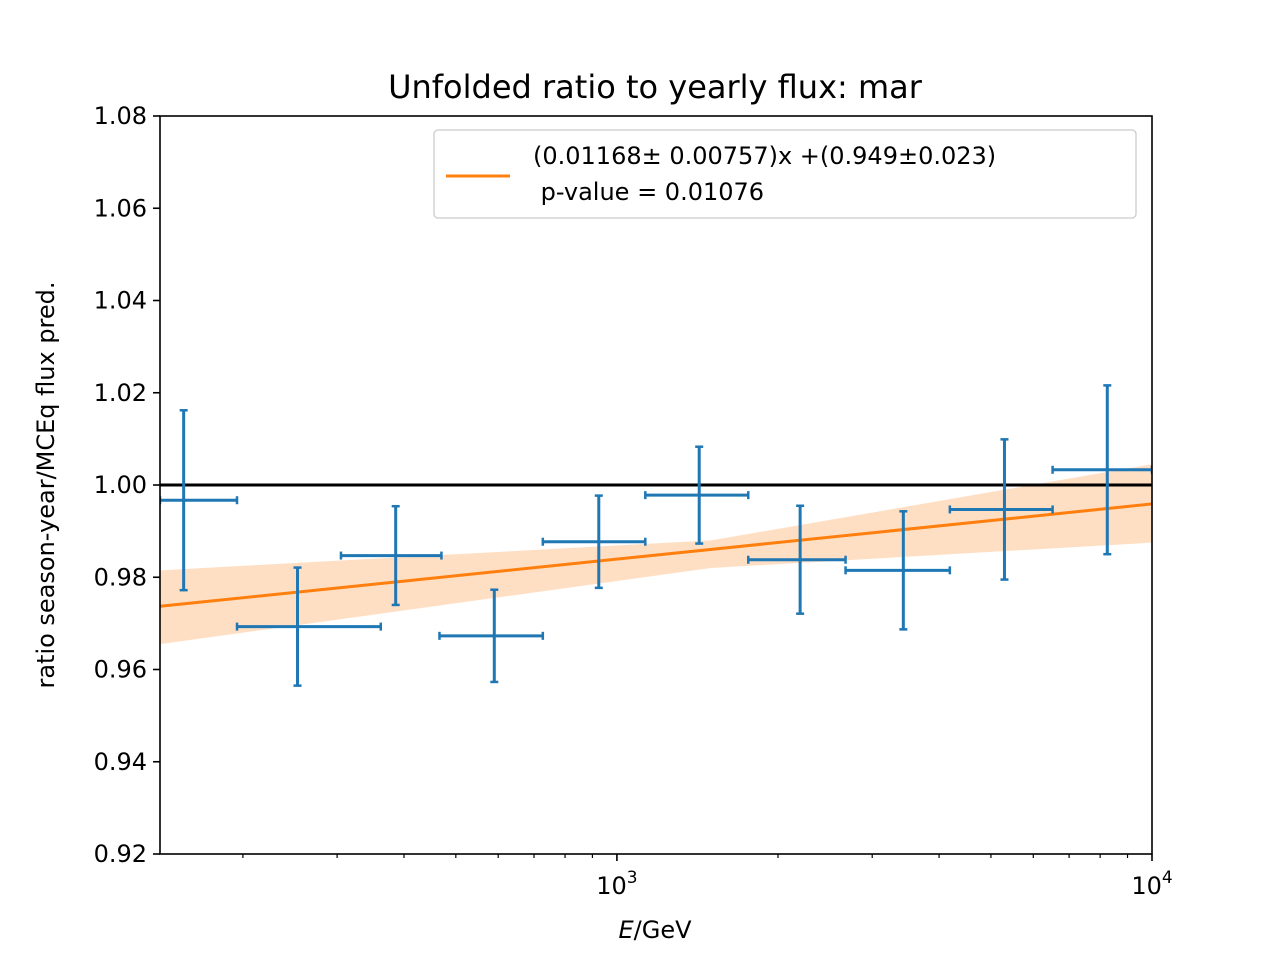  I want to click on y-tick-label: 1.04, so click(120, 301).